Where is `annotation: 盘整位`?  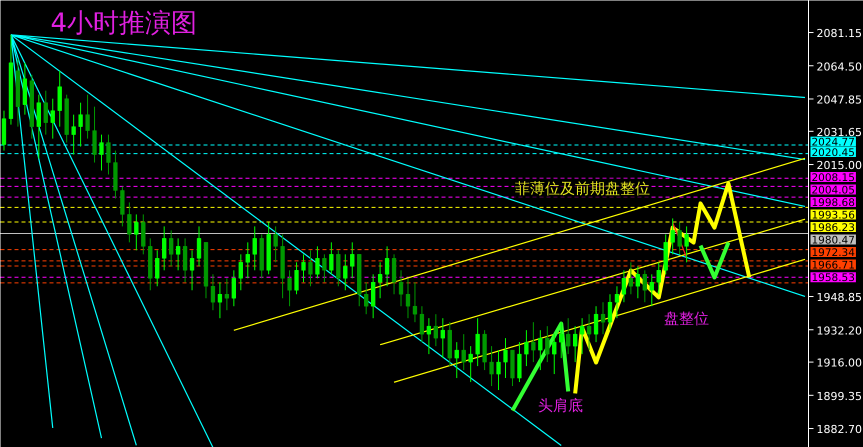
annotation: 盘整位 is located at coordinates (686, 319).